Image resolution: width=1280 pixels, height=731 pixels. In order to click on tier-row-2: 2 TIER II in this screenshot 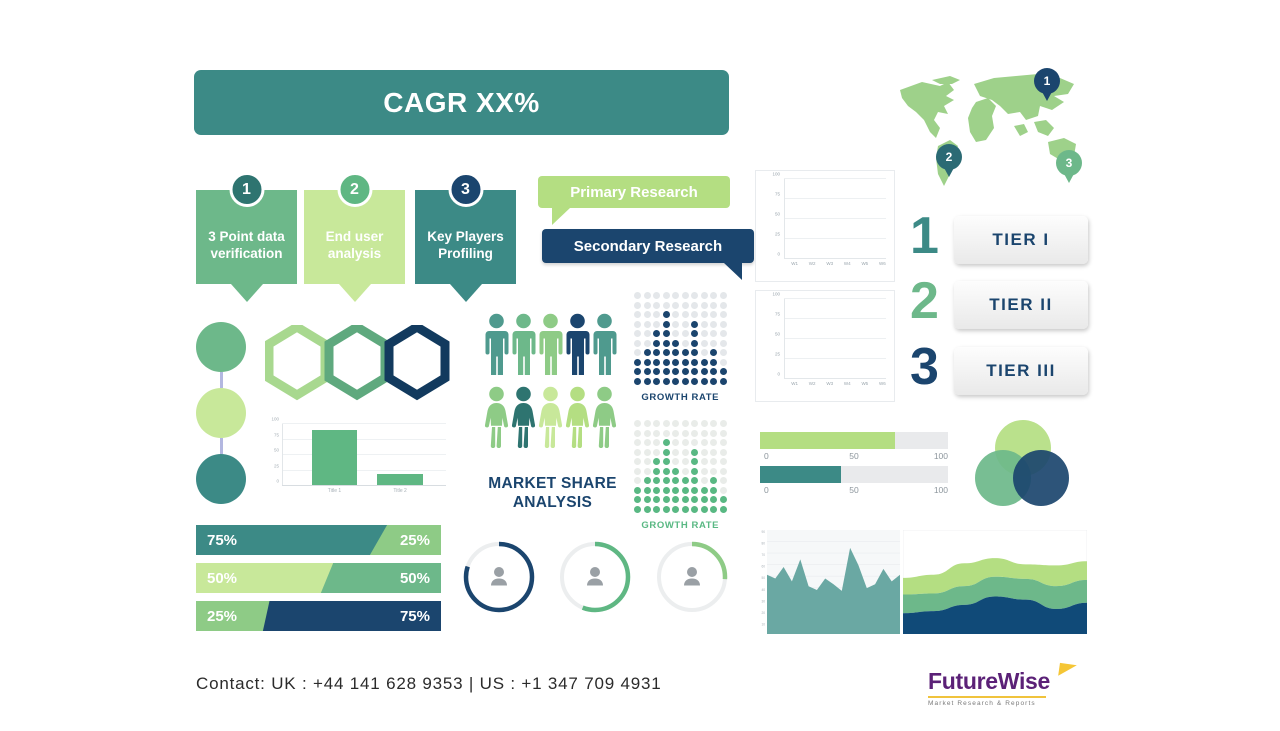, I will do `click(999, 302)`.